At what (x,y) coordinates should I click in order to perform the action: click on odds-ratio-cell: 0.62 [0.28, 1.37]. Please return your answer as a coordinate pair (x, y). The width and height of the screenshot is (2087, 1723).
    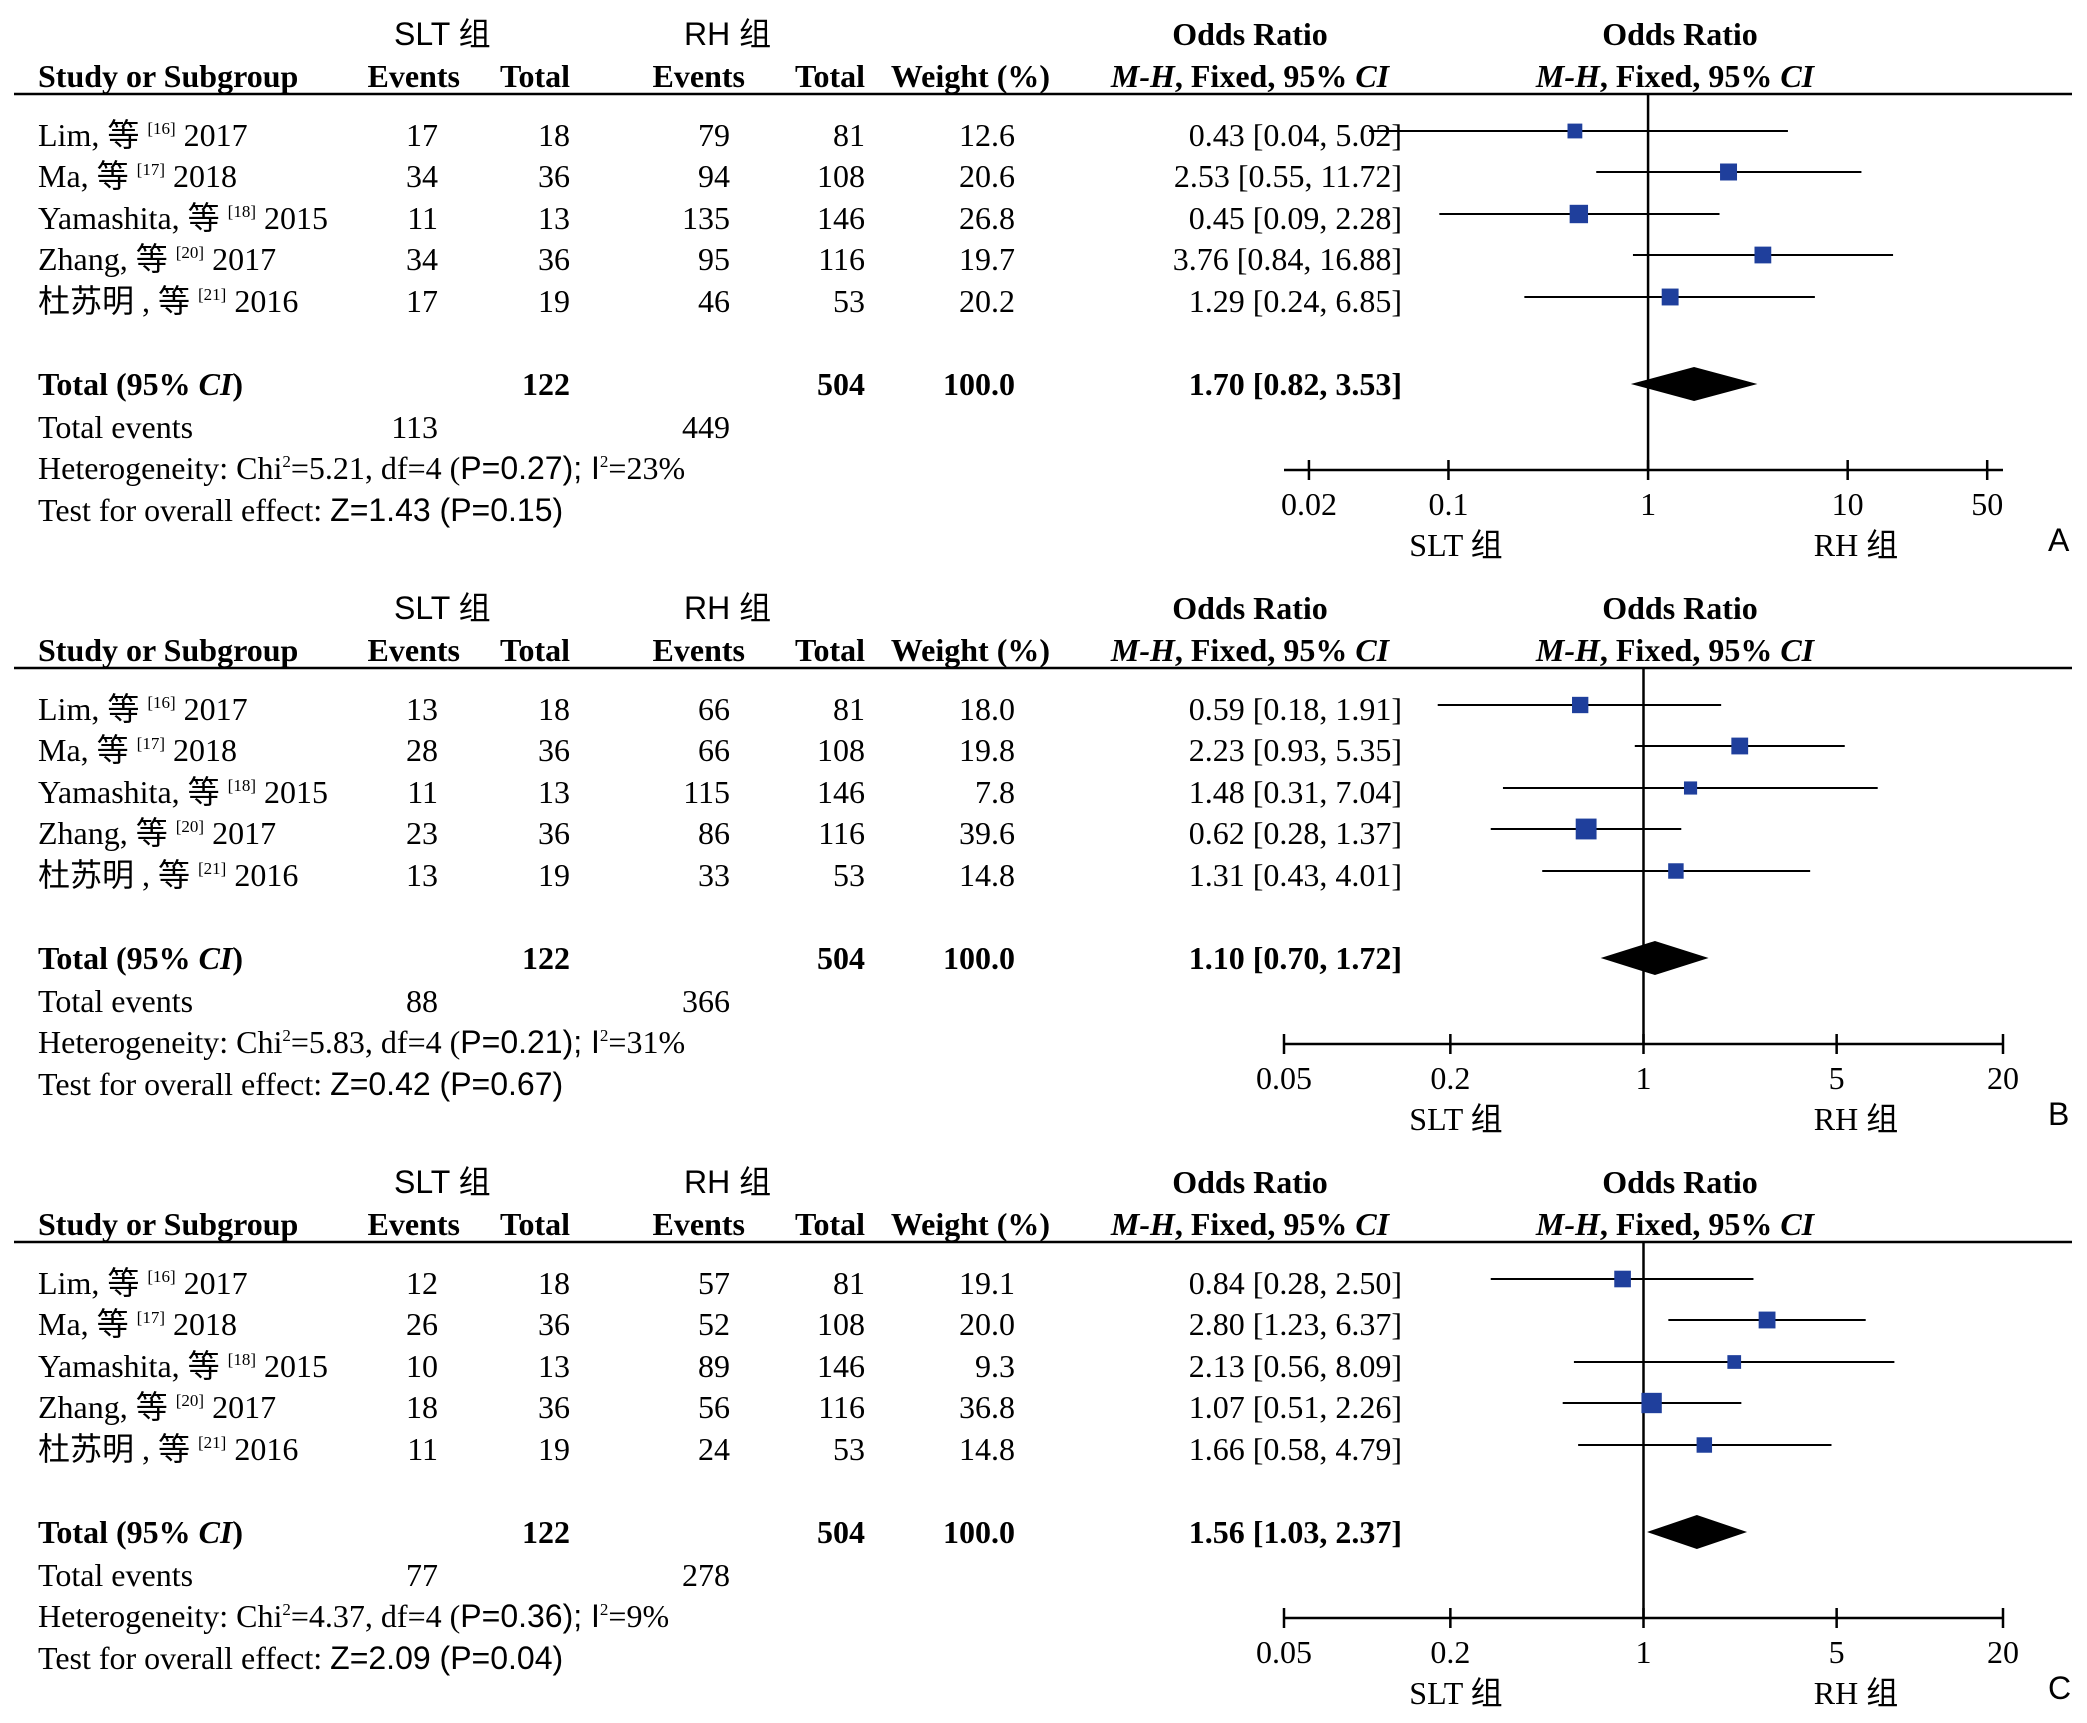
    Looking at the image, I should click on (1295, 833).